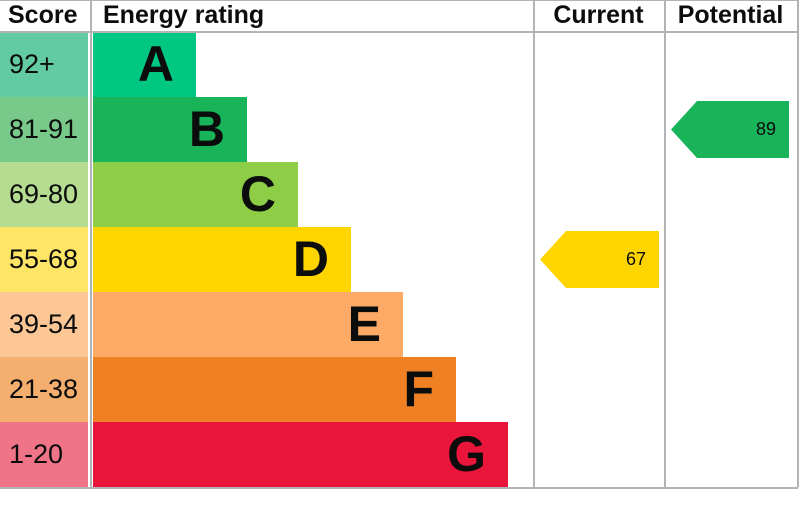  I want to click on band-row: 69-80 C, so click(400, 194).